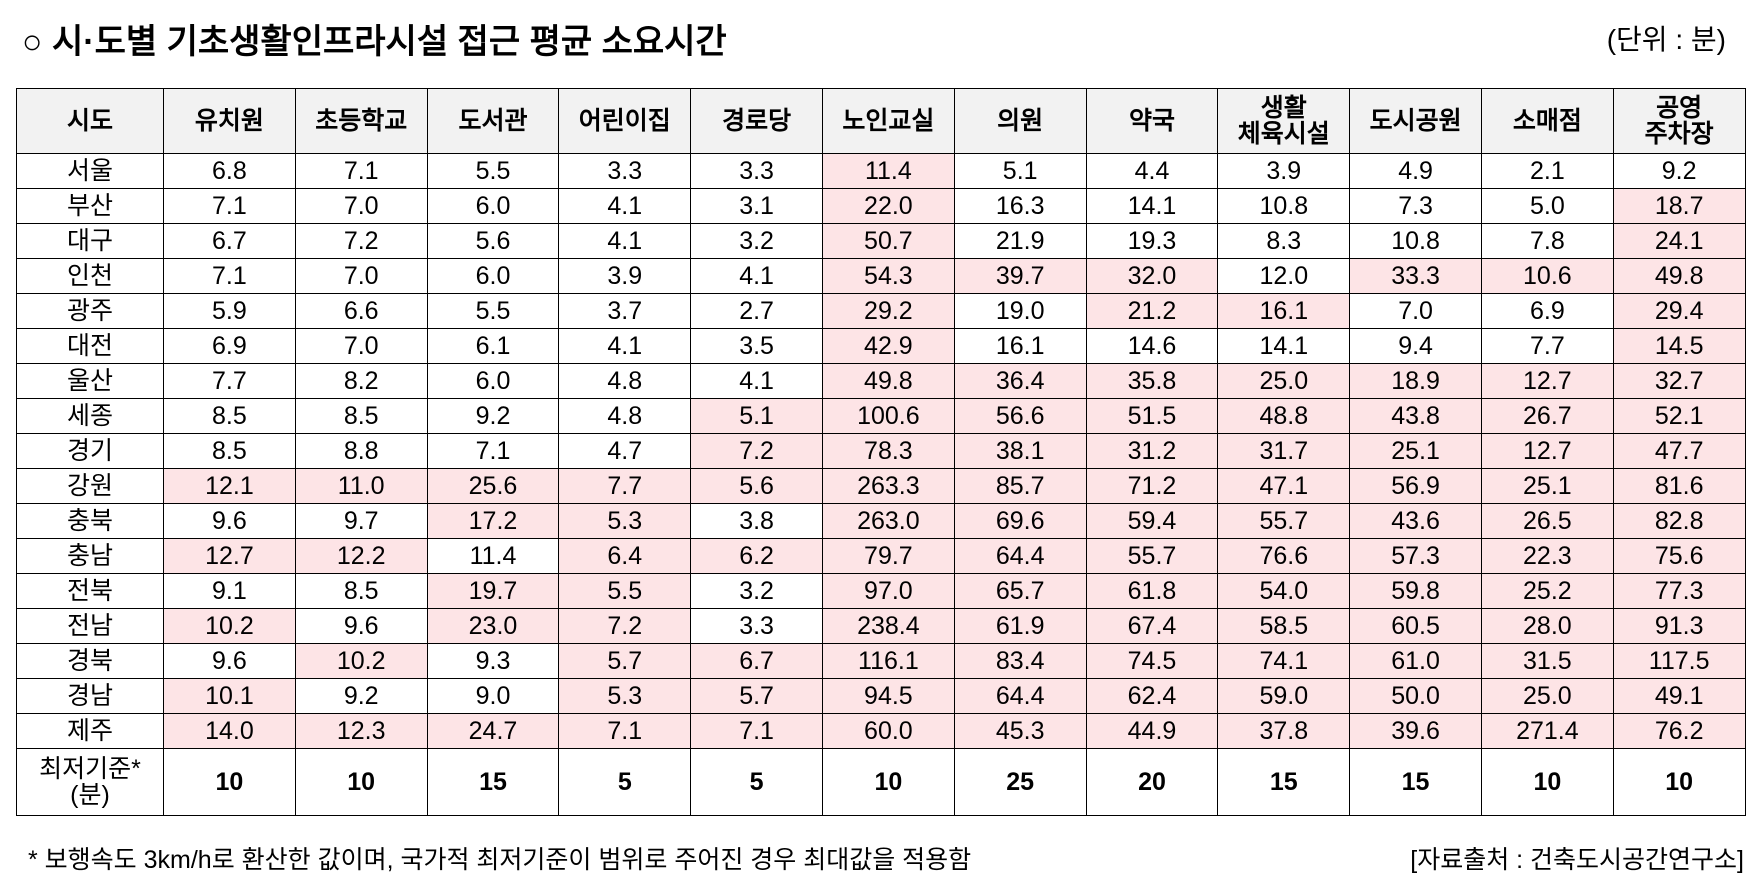 The height and width of the screenshot is (878, 1754). I want to click on value-cell: 4.1, so click(756, 276).